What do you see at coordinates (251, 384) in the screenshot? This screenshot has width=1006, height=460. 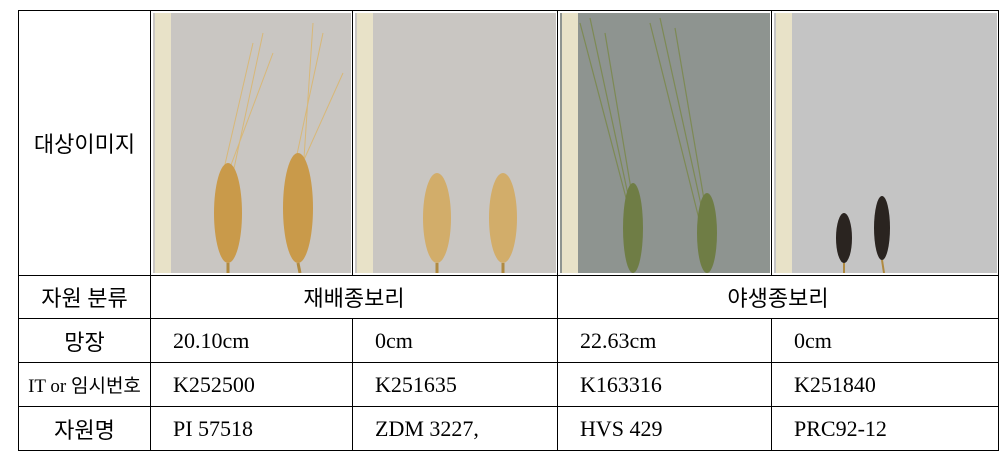 I see `cell: K252500` at bounding box center [251, 384].